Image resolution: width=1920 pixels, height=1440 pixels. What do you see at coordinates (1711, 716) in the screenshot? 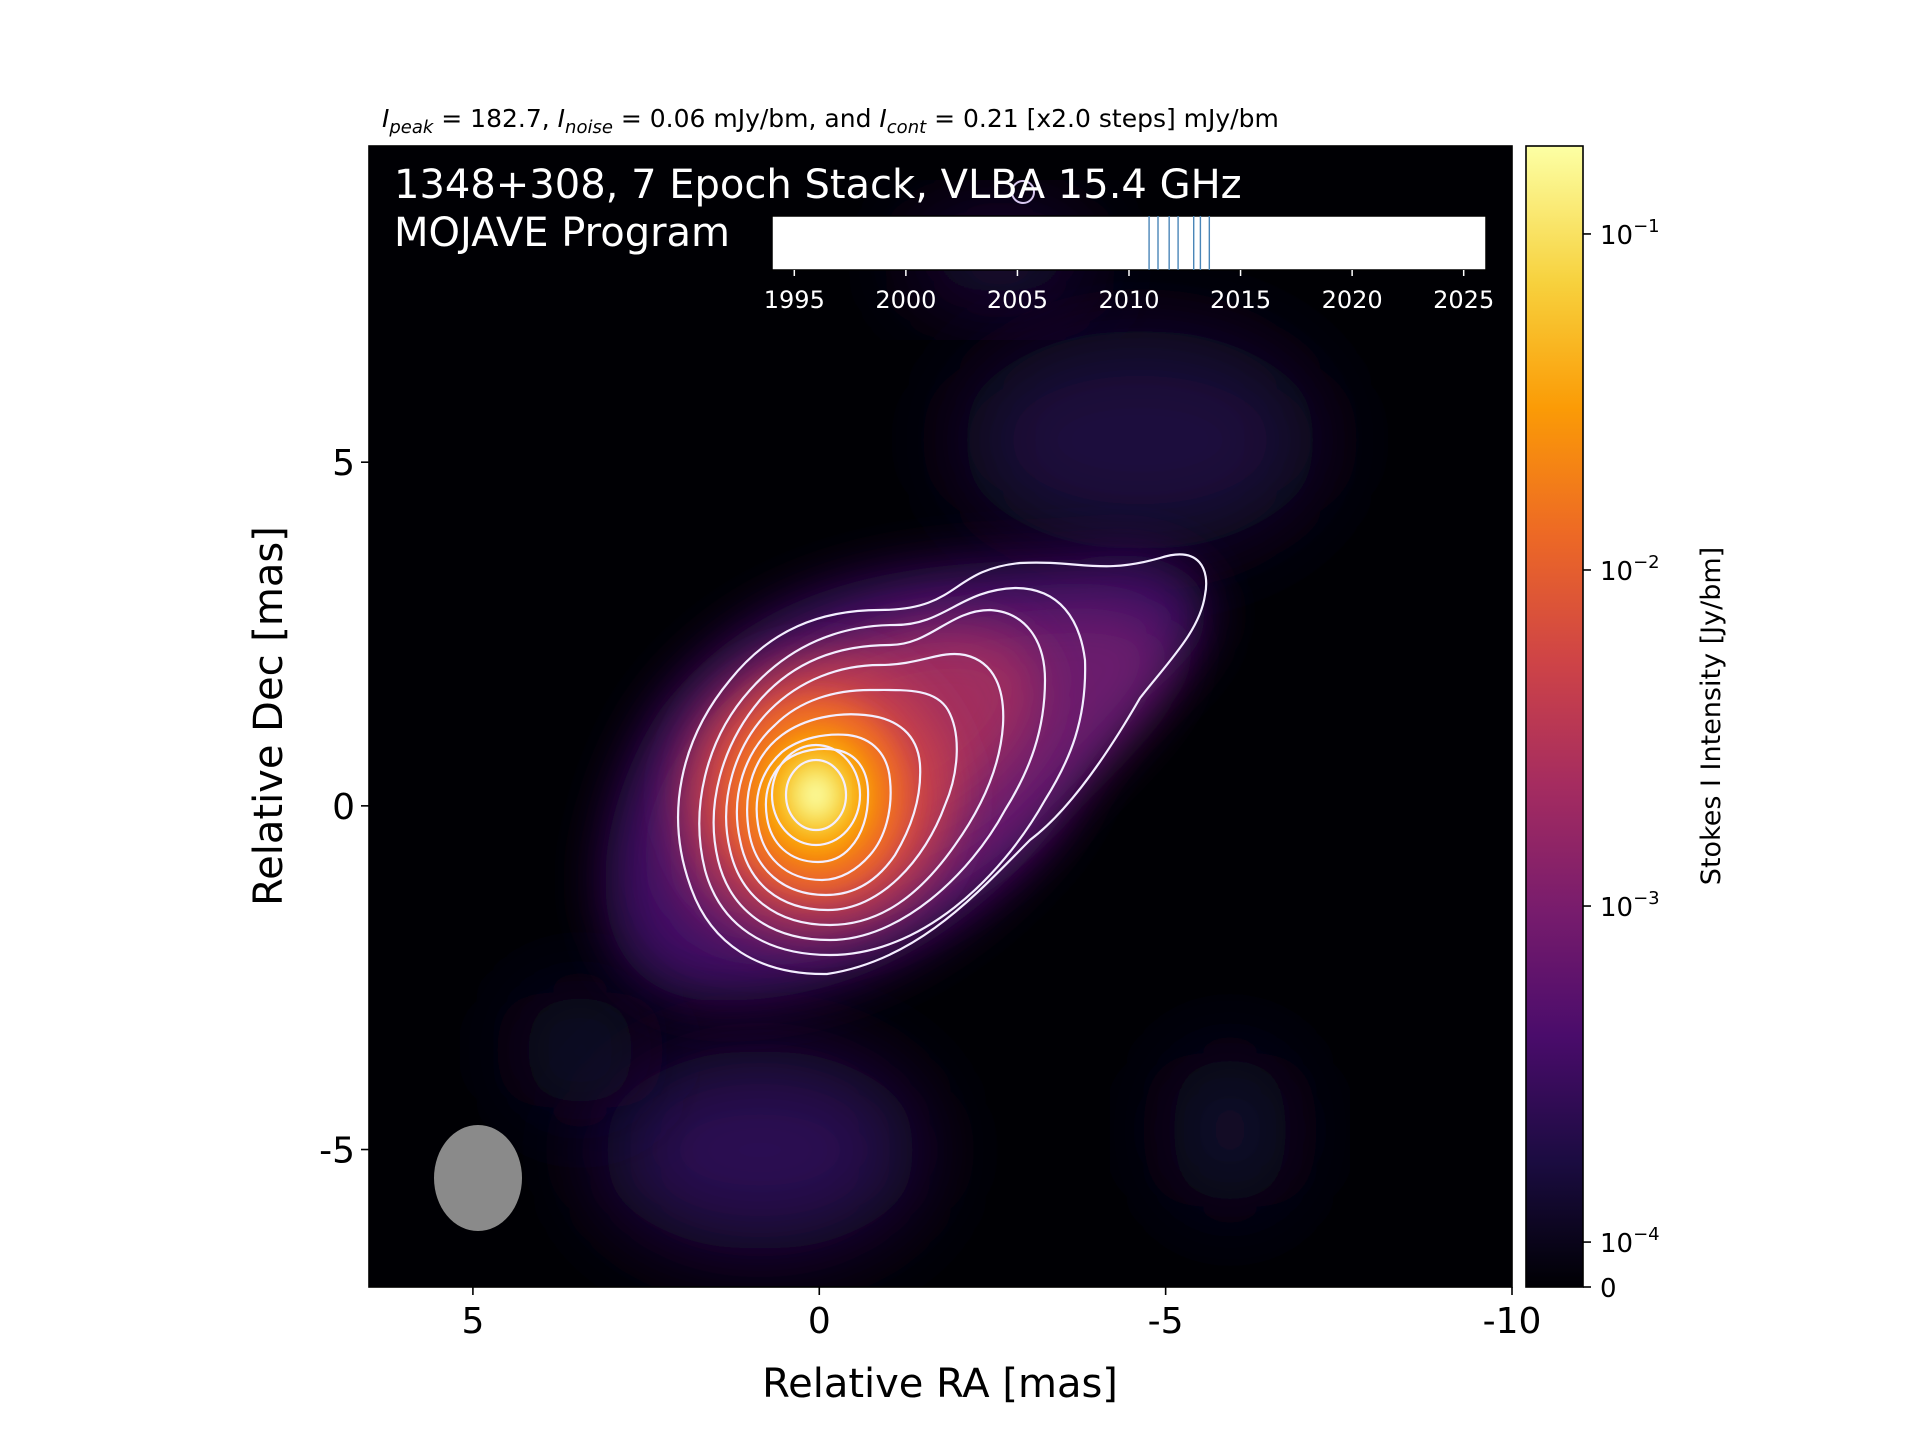
I see `colorbar-label: Stokes I Intensity [Jy/bm]` at bounding box center [1711, 716].